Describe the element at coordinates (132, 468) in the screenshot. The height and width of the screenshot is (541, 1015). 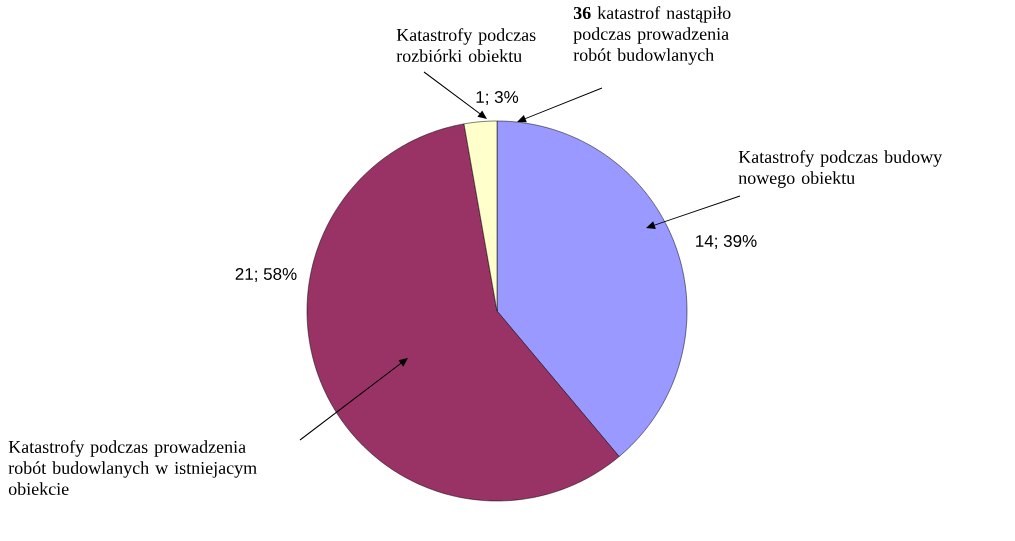
I see `slice-label: Katastrofy podczas prowadzenia robót budowlanych w istniejacym obiekcie` at that location.